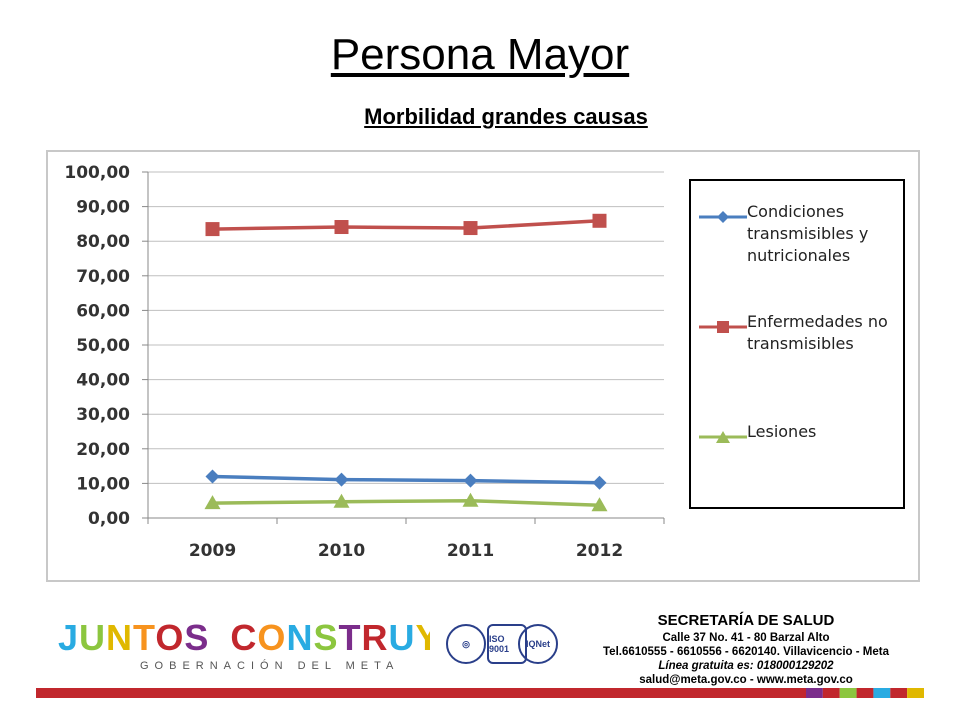 The width and height of the screenshot is (960, 720). Describe the element at coordinates (103, 415) in the screenshot. I see `y-tick-label: 30,00` at that location.